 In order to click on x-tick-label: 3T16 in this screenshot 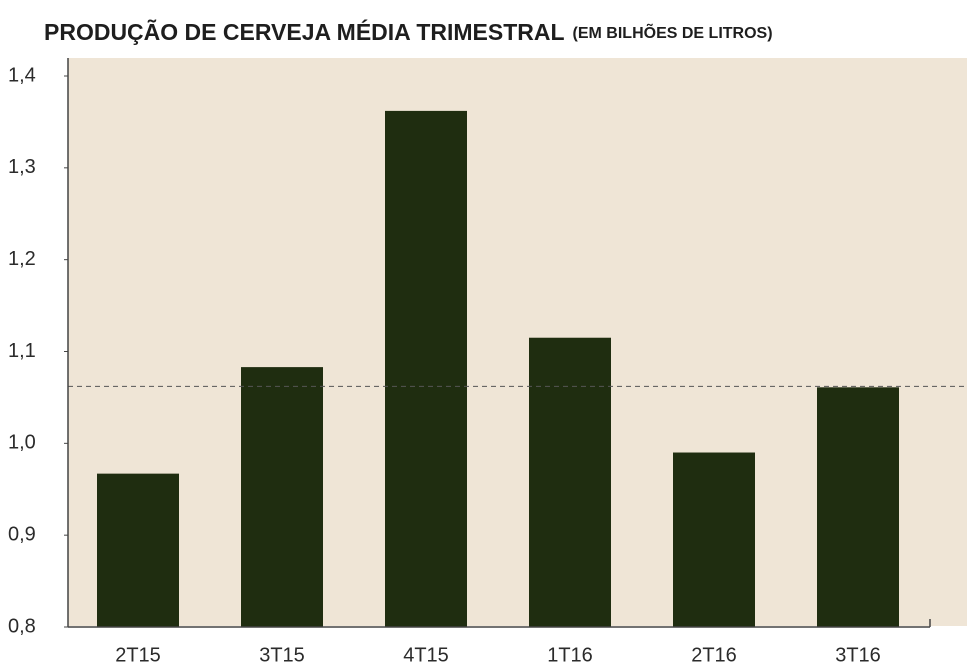, I will do `click(858, 655)`.